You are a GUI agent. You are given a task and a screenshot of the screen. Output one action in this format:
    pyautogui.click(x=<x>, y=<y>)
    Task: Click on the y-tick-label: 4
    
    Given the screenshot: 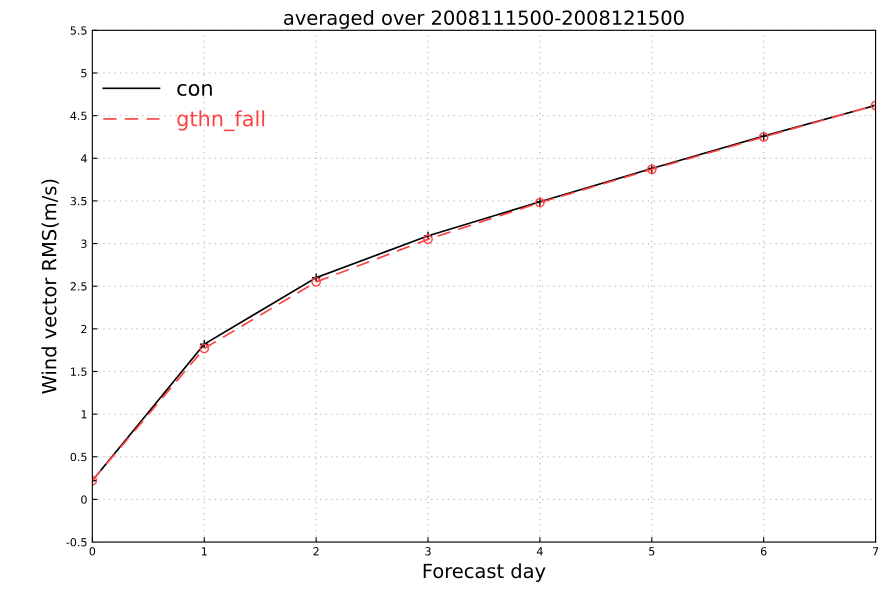 What is the action you would take?
    pyautogui.click(x=83, y=158)
    